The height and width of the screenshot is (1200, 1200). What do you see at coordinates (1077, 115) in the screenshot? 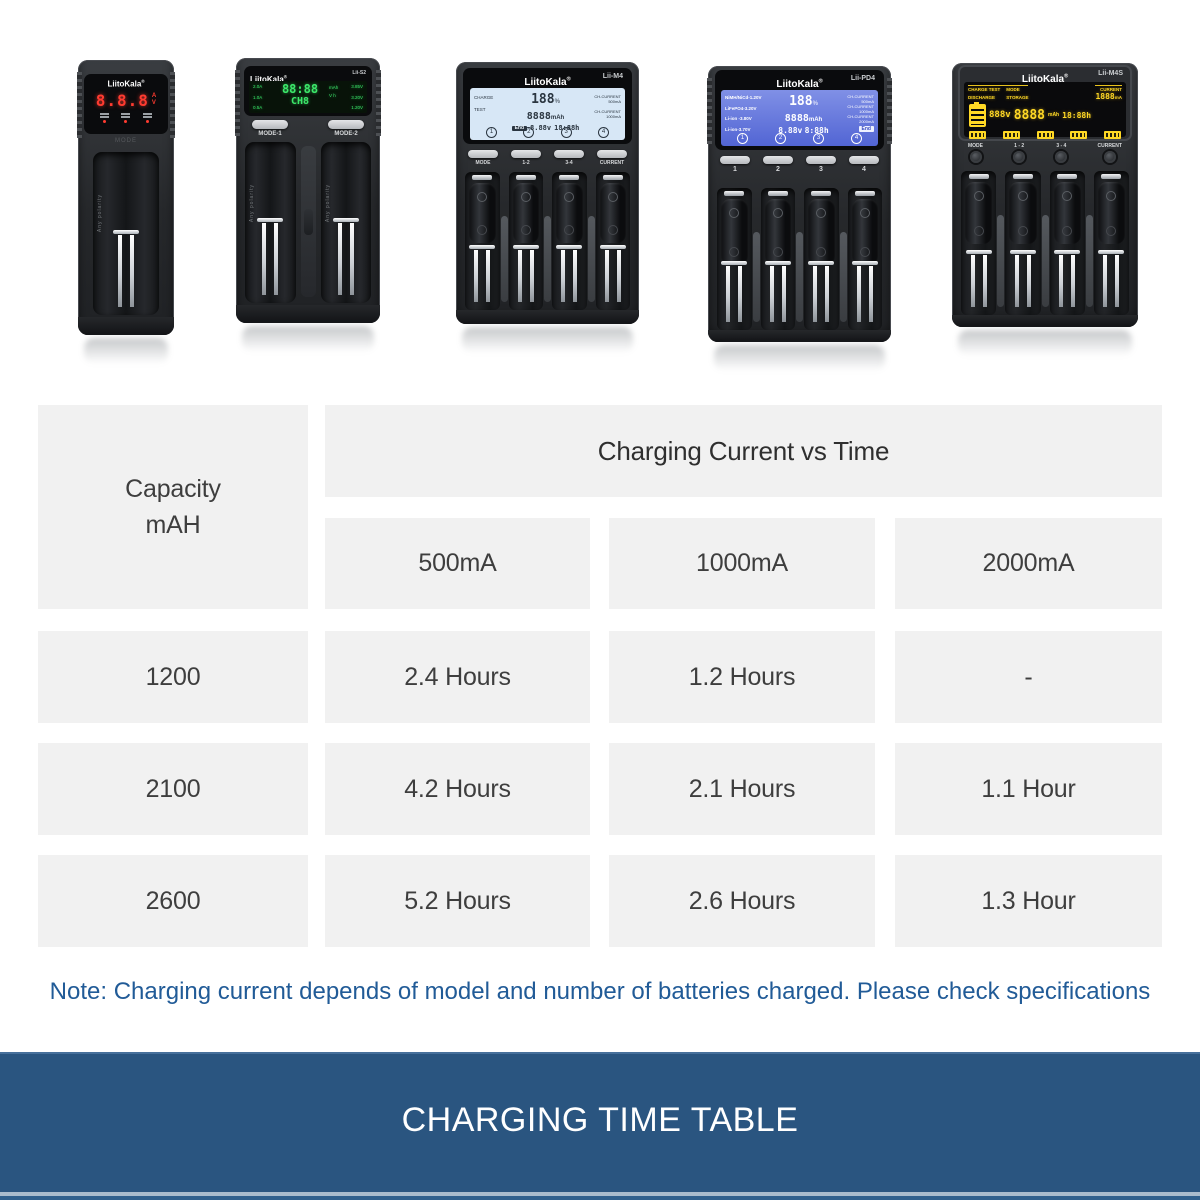
I see `time-digits: 18:88h` at bounding box center [1077, 115].